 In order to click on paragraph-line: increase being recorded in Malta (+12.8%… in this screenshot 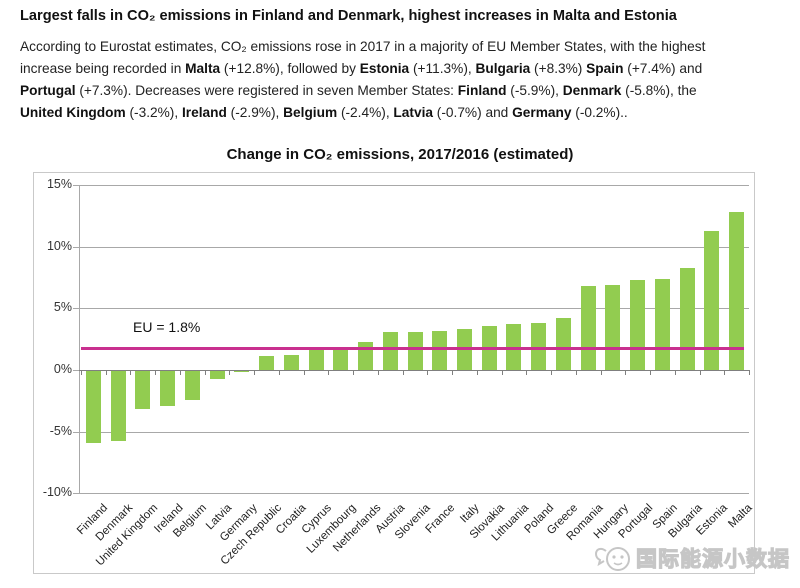, I will do `click(361, 68)`.